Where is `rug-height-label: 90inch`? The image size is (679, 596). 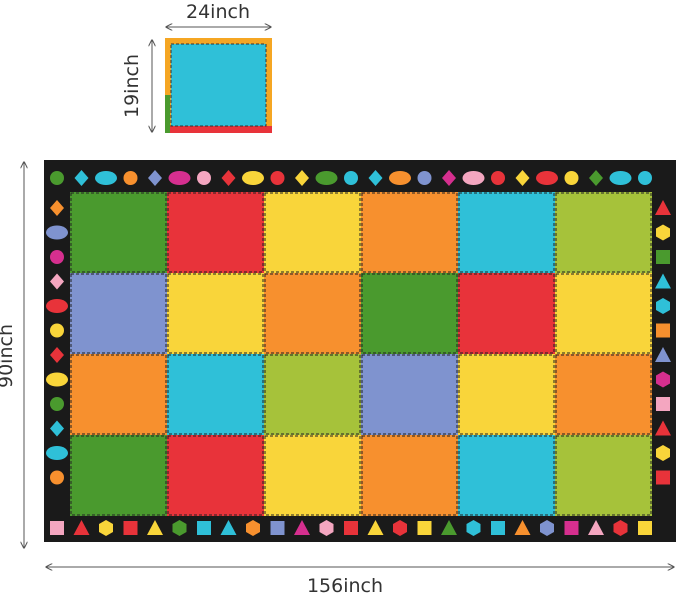 rug-height-label: 90inch is located at coordinates (8, 356).